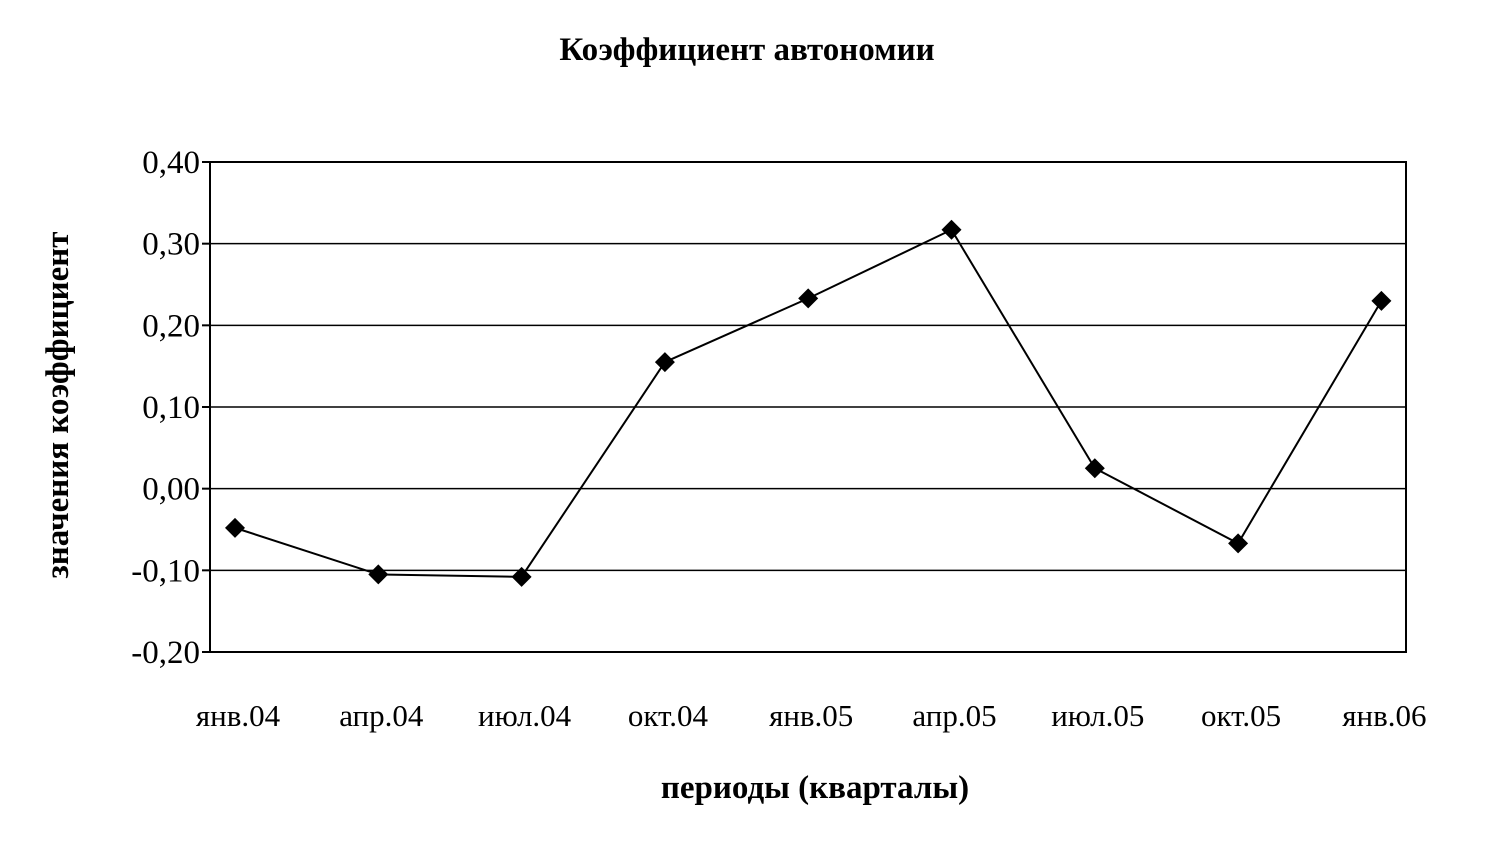  Describe the element at coordinates (668, 715) in the screenshot. I see `x-tick-label: окт.04` at that location.